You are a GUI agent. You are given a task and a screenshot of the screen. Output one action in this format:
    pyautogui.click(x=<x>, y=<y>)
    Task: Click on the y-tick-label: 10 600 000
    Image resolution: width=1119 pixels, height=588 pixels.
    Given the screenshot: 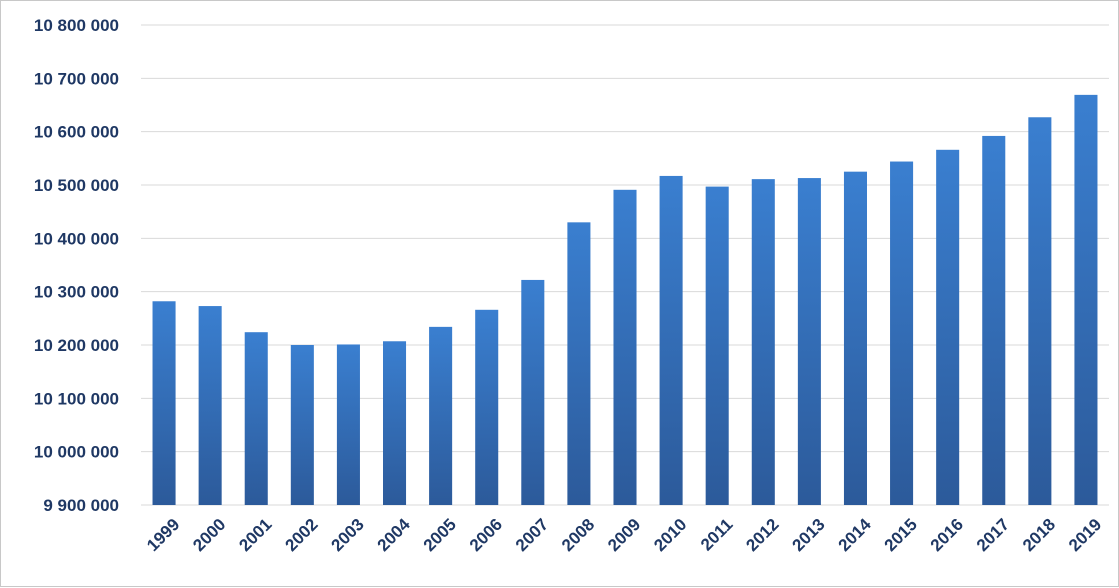 What is the action you would take?
    pyautogui.click(x=76, y=132)
    